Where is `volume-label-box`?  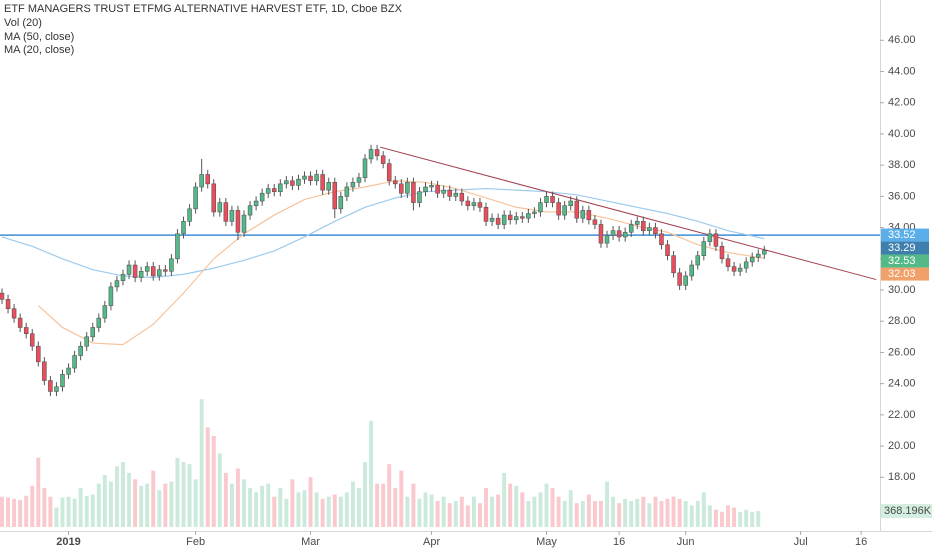 volume-label-box is located at coordinates (906, 511).